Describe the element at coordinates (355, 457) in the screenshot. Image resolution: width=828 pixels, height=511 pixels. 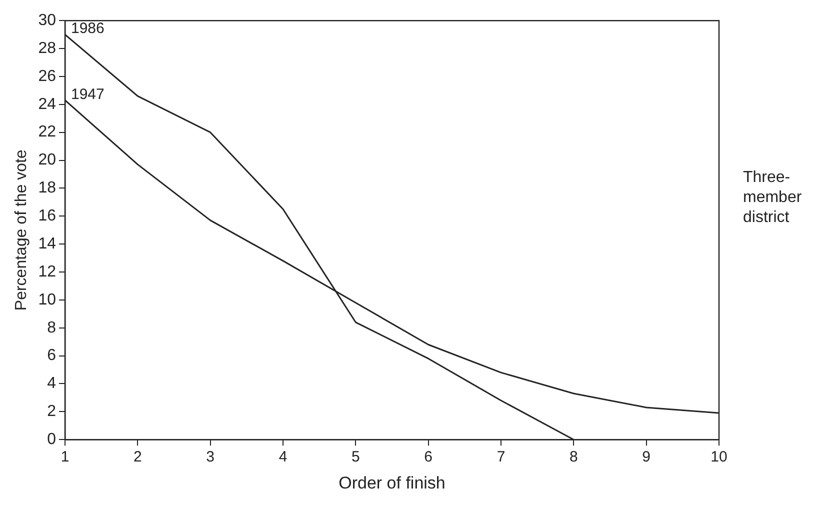
I see `x-tick-label: 5` at that location.